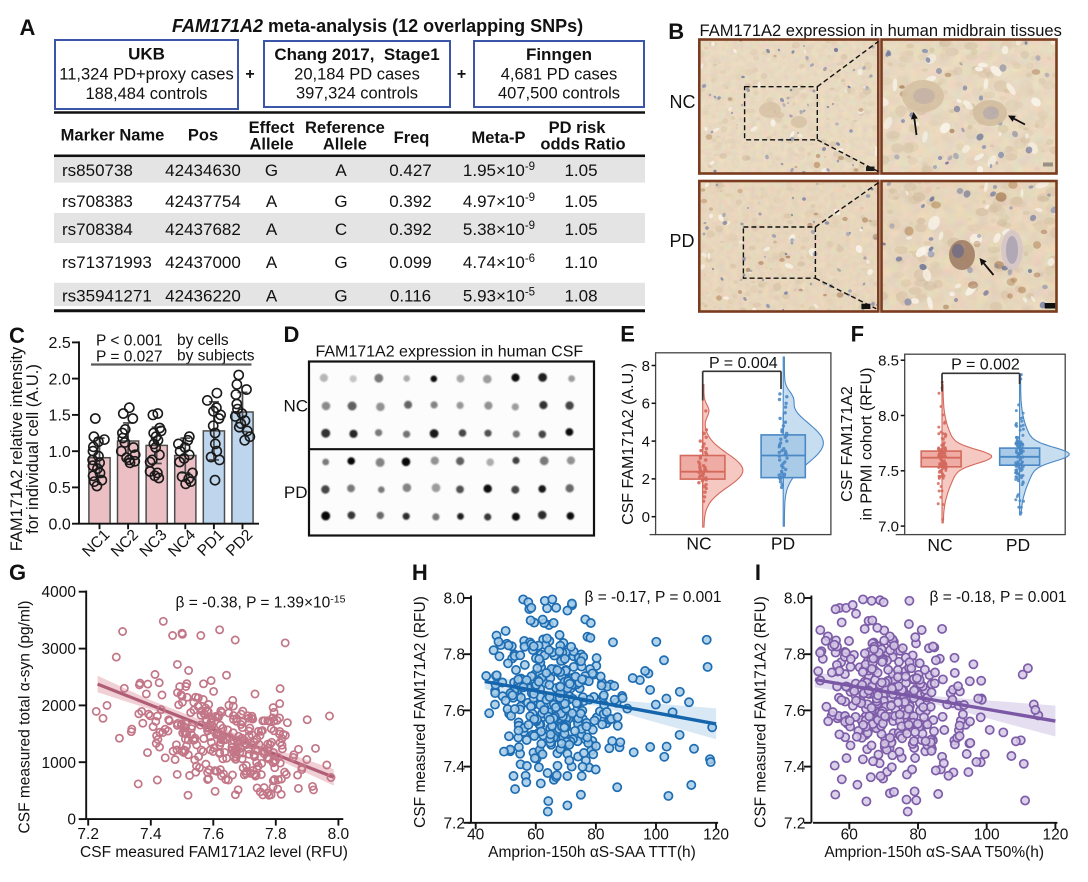  I want to click on svg-text: 11,324 PD+proxy cases, so click(146, 74).